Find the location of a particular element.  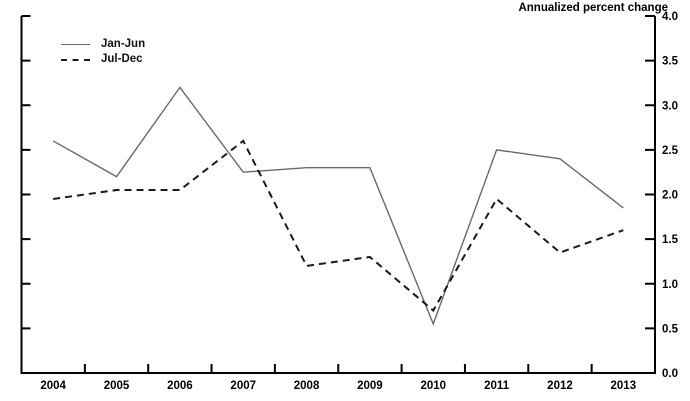

x-tick-label: 2004 is located at coordinates (53, 386).